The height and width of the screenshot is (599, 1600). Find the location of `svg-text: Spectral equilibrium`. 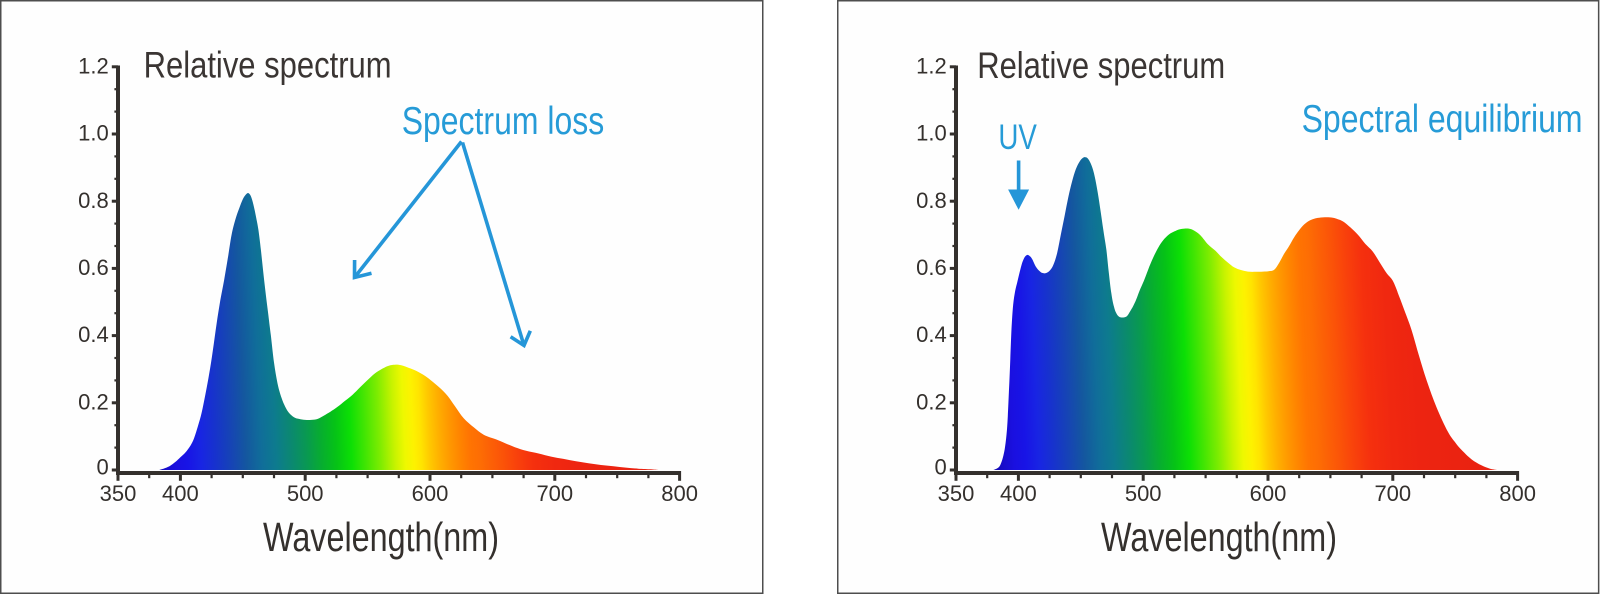

svg-text: Spectral equilibrium is located at coordinates (1442, 119).